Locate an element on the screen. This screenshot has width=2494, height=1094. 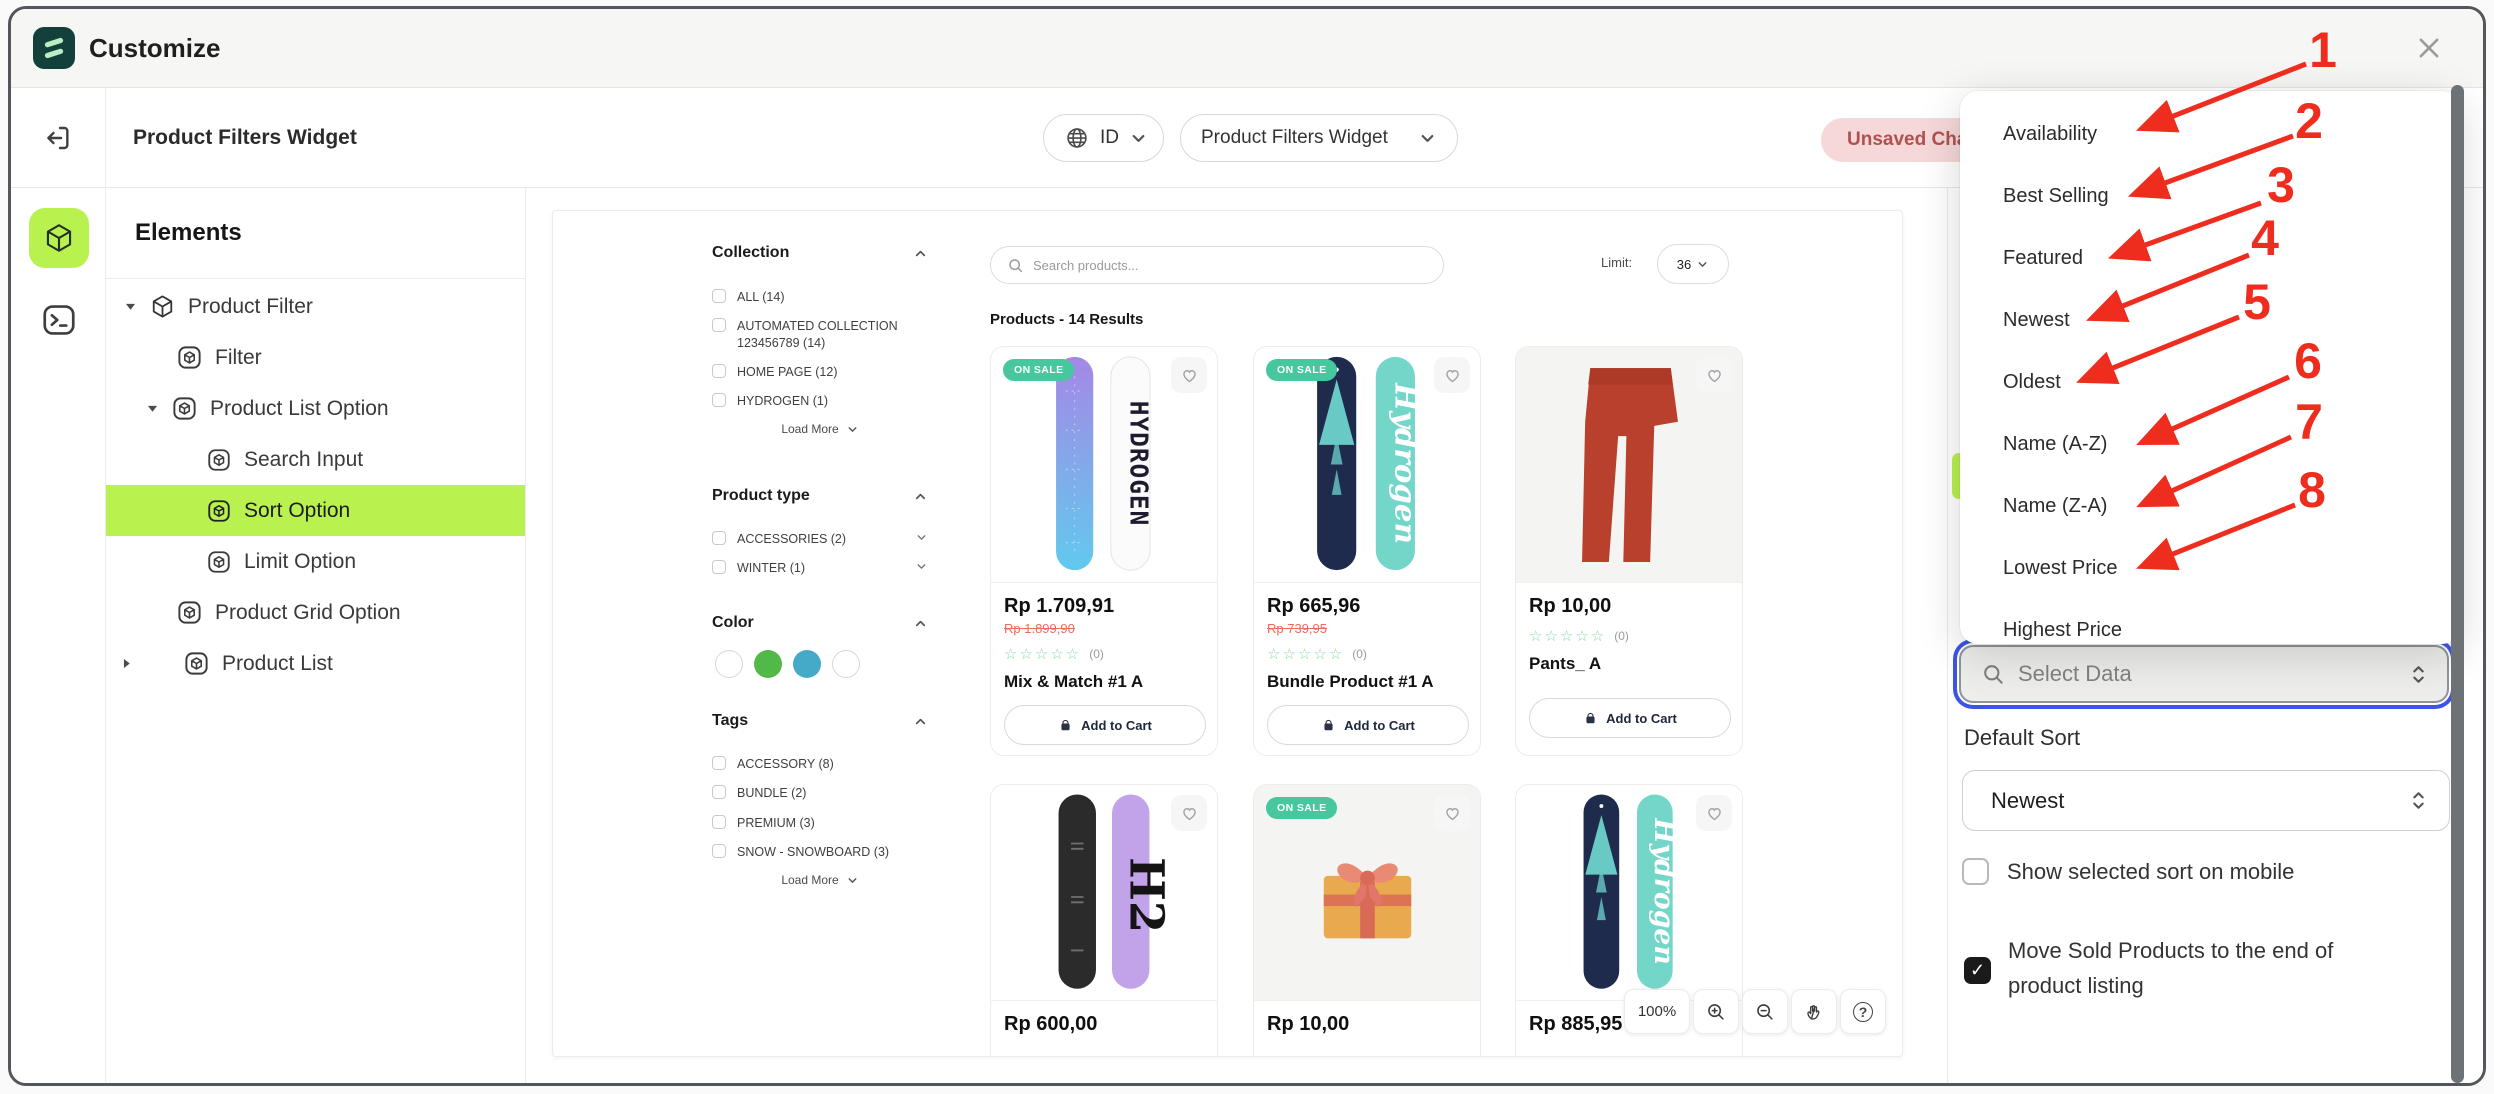
filter-option: ACCESSORY (8) is located at coordinates (820, 764).